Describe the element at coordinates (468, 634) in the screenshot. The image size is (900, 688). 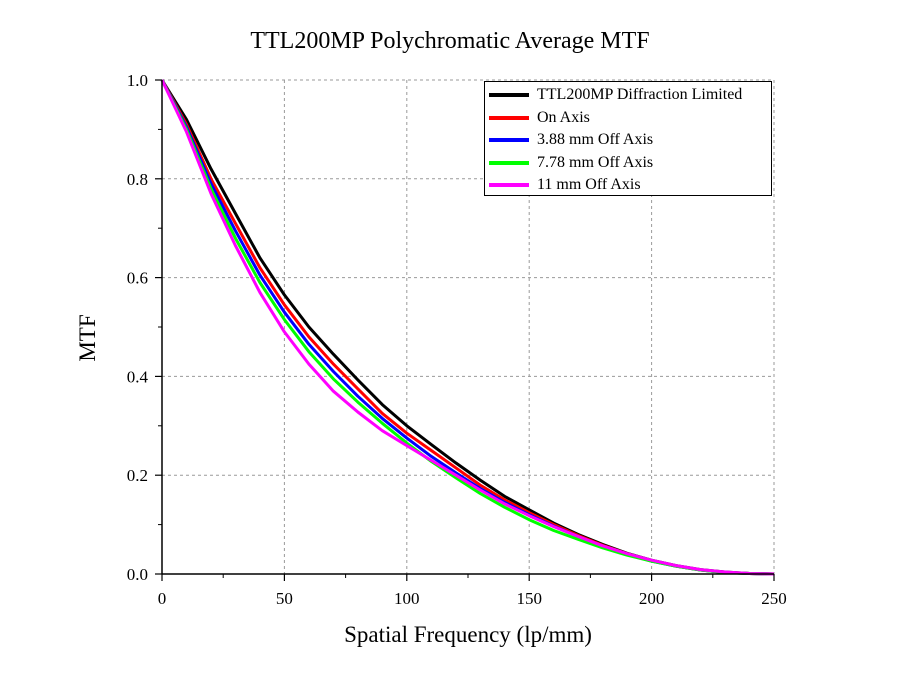
I see `x-axis-label: Spatial Frequency (lp/mm)` at that location.